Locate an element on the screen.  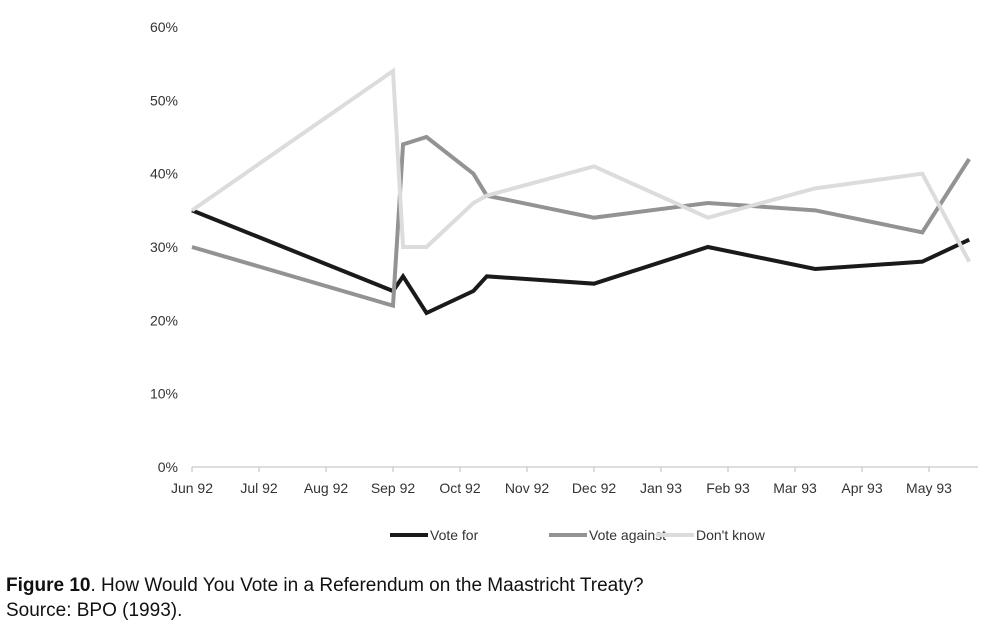
figure-source: Source: BPO (1993). is located at coordinates (94, 610).